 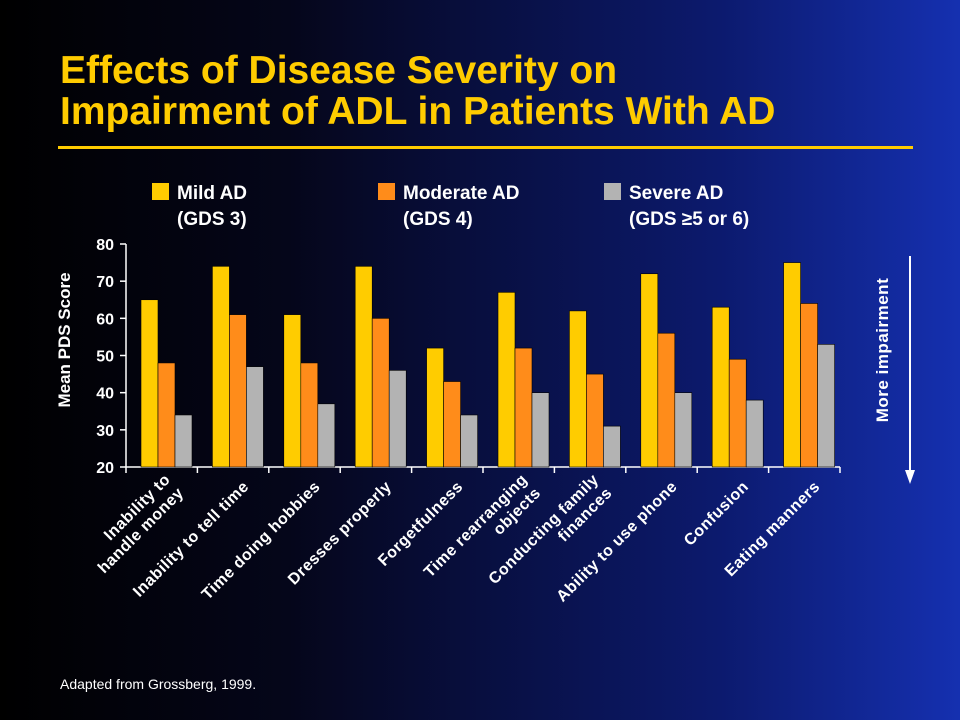 I want to click on y-tick-label: 20, so click(x=105, y=468).